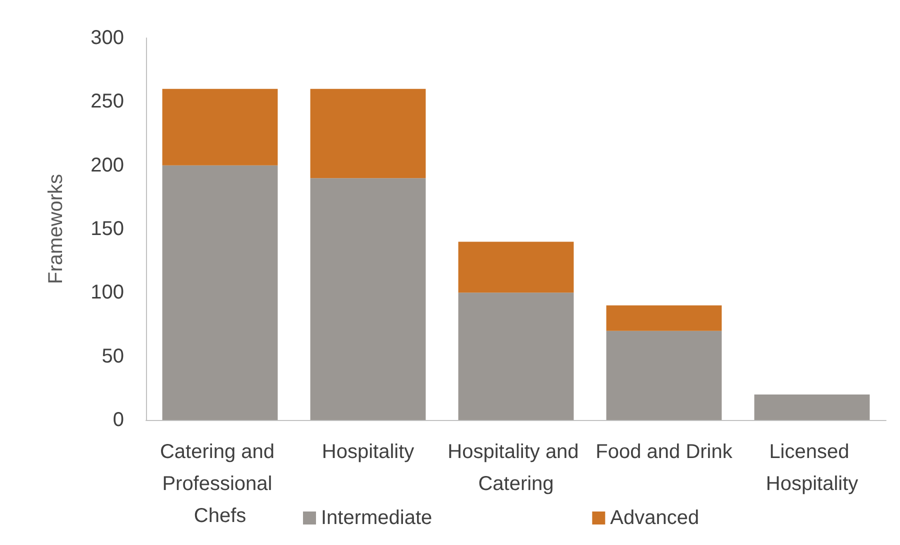 This screenshot has height=545, width=900. Describe the element at coordinates (368, 452) in the screenshot. I see `x-tick-label: Hospitality` at that location.